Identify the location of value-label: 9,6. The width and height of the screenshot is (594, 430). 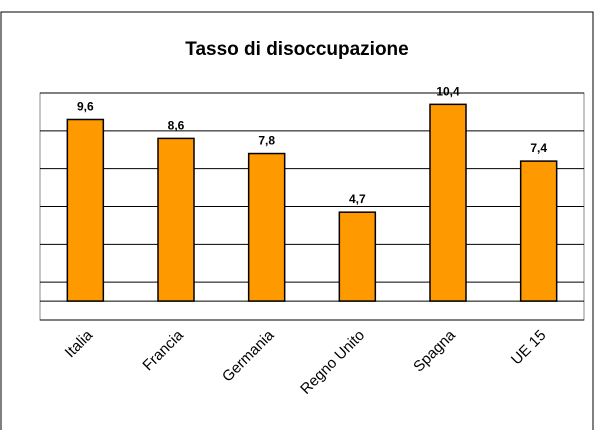
(85, 106).